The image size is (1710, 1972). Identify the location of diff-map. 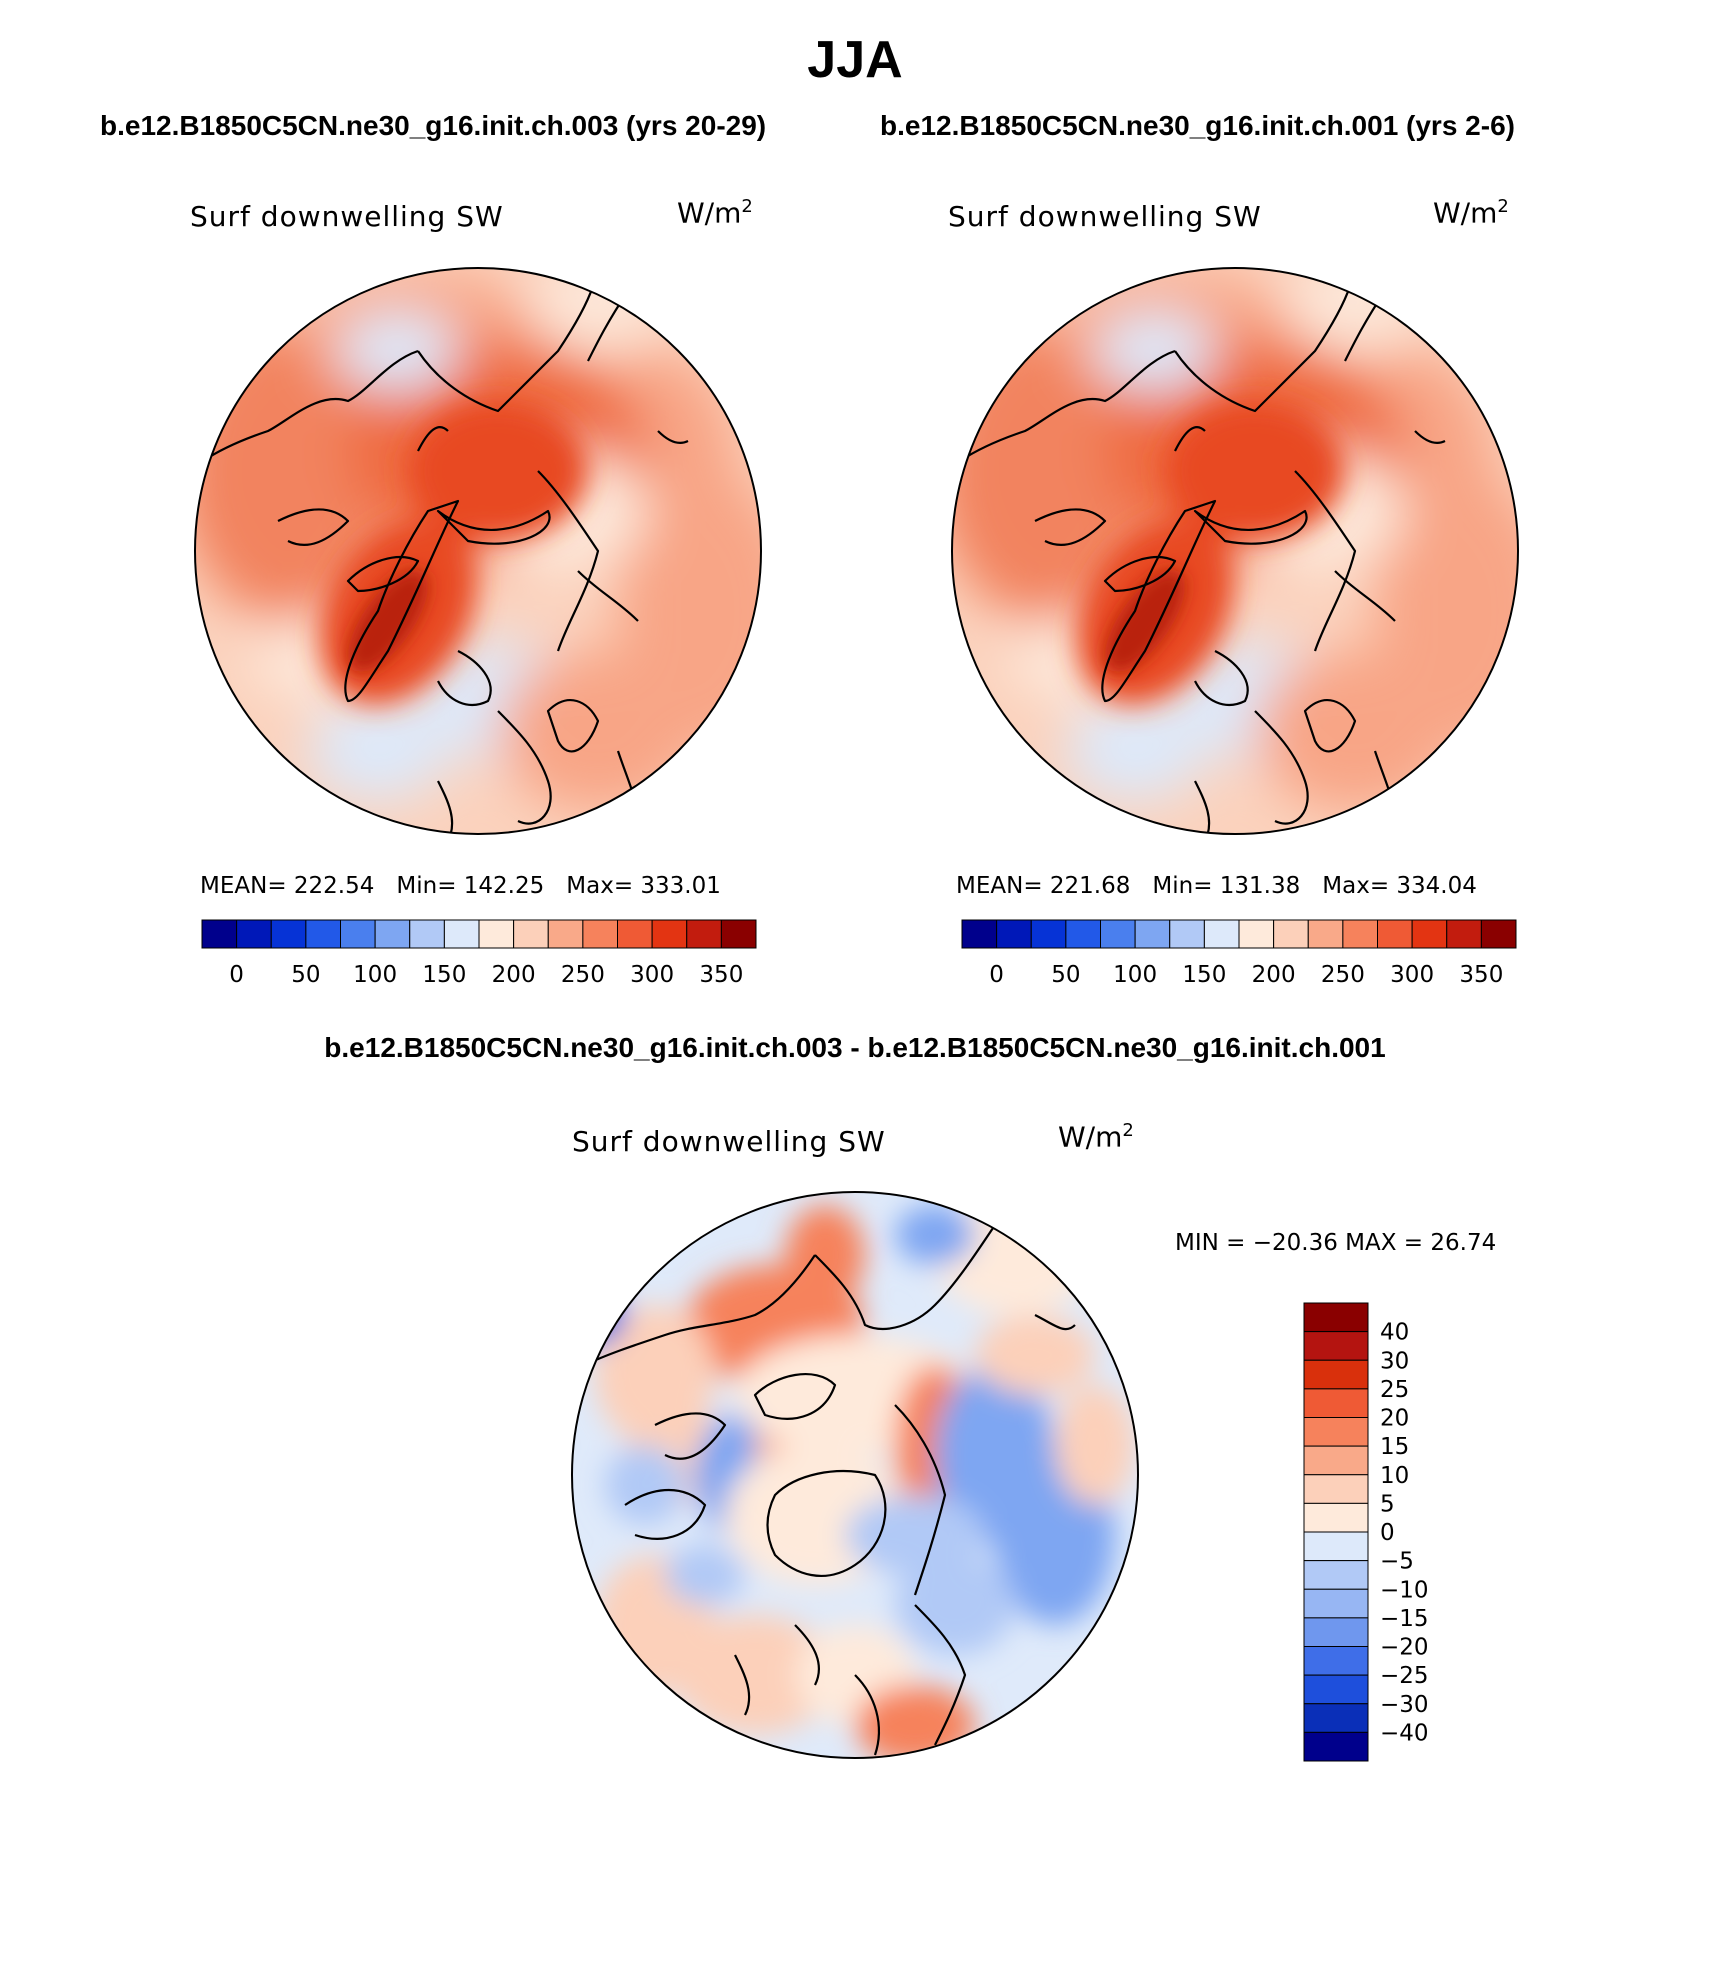
(855, 1475).